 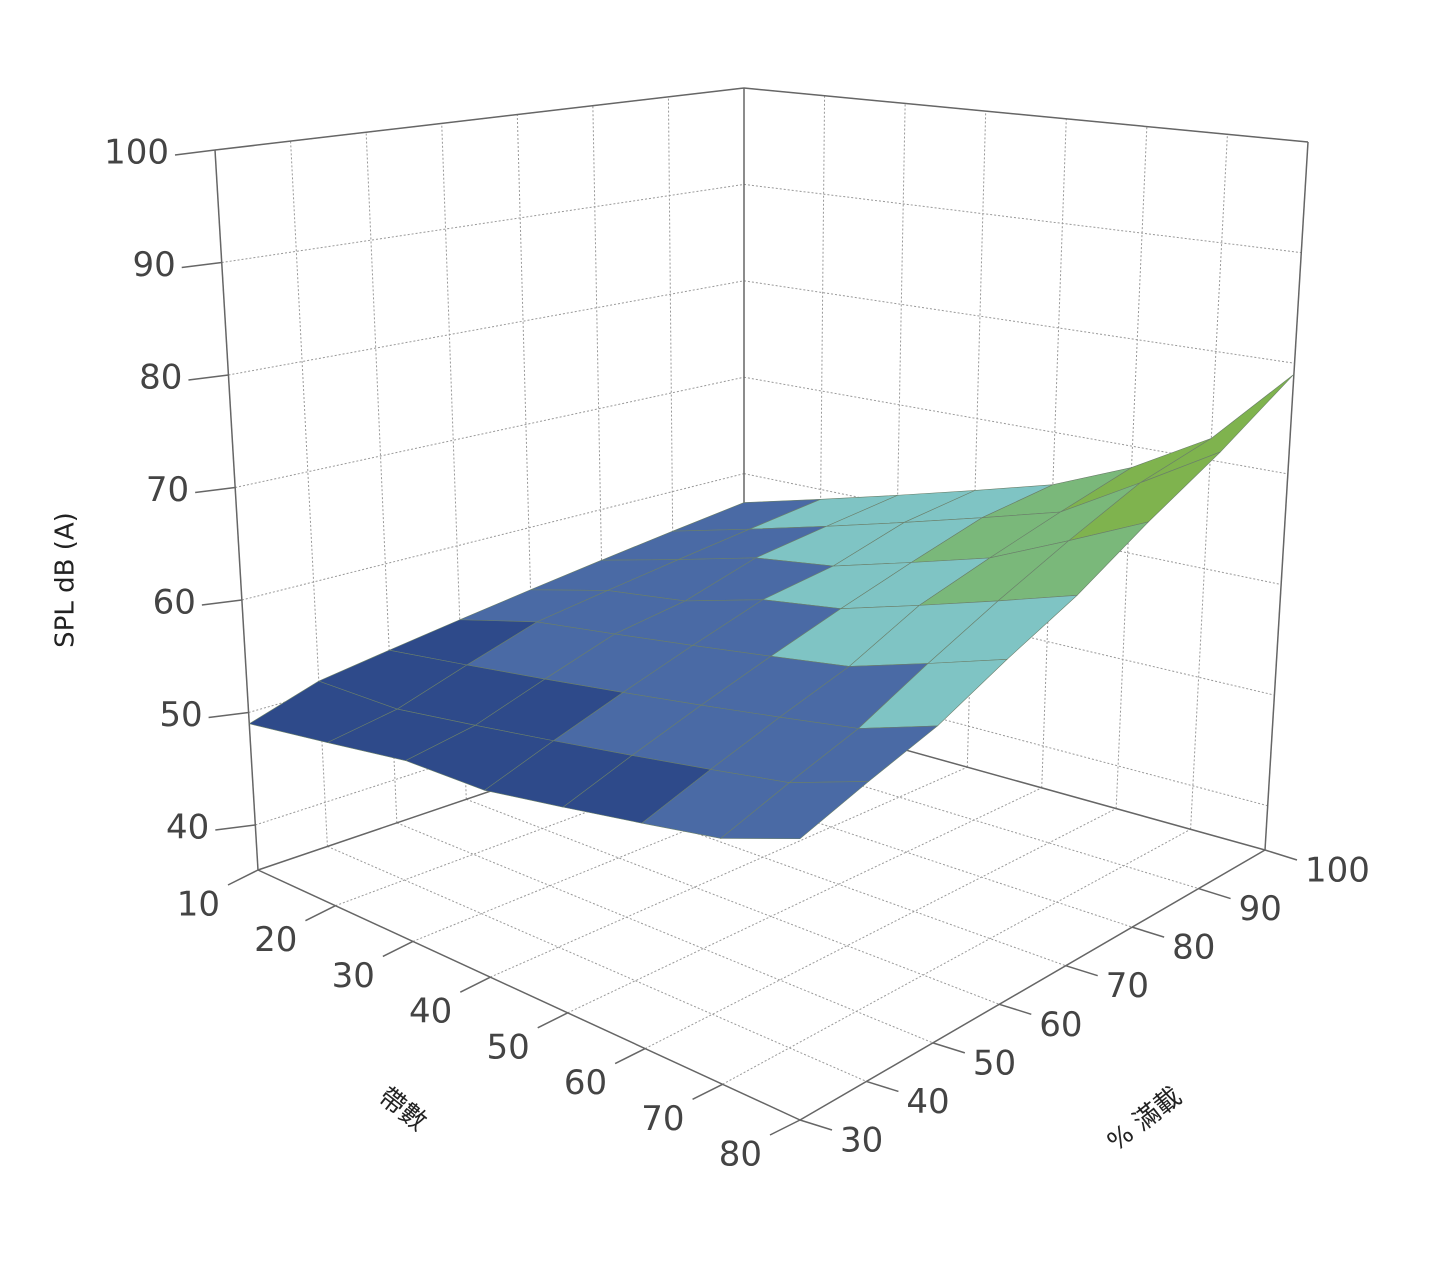 What do you see at coordinates (198, 905) in the screenshot?
I see `x-tick-label: 10` at bounding box center [198, 905].